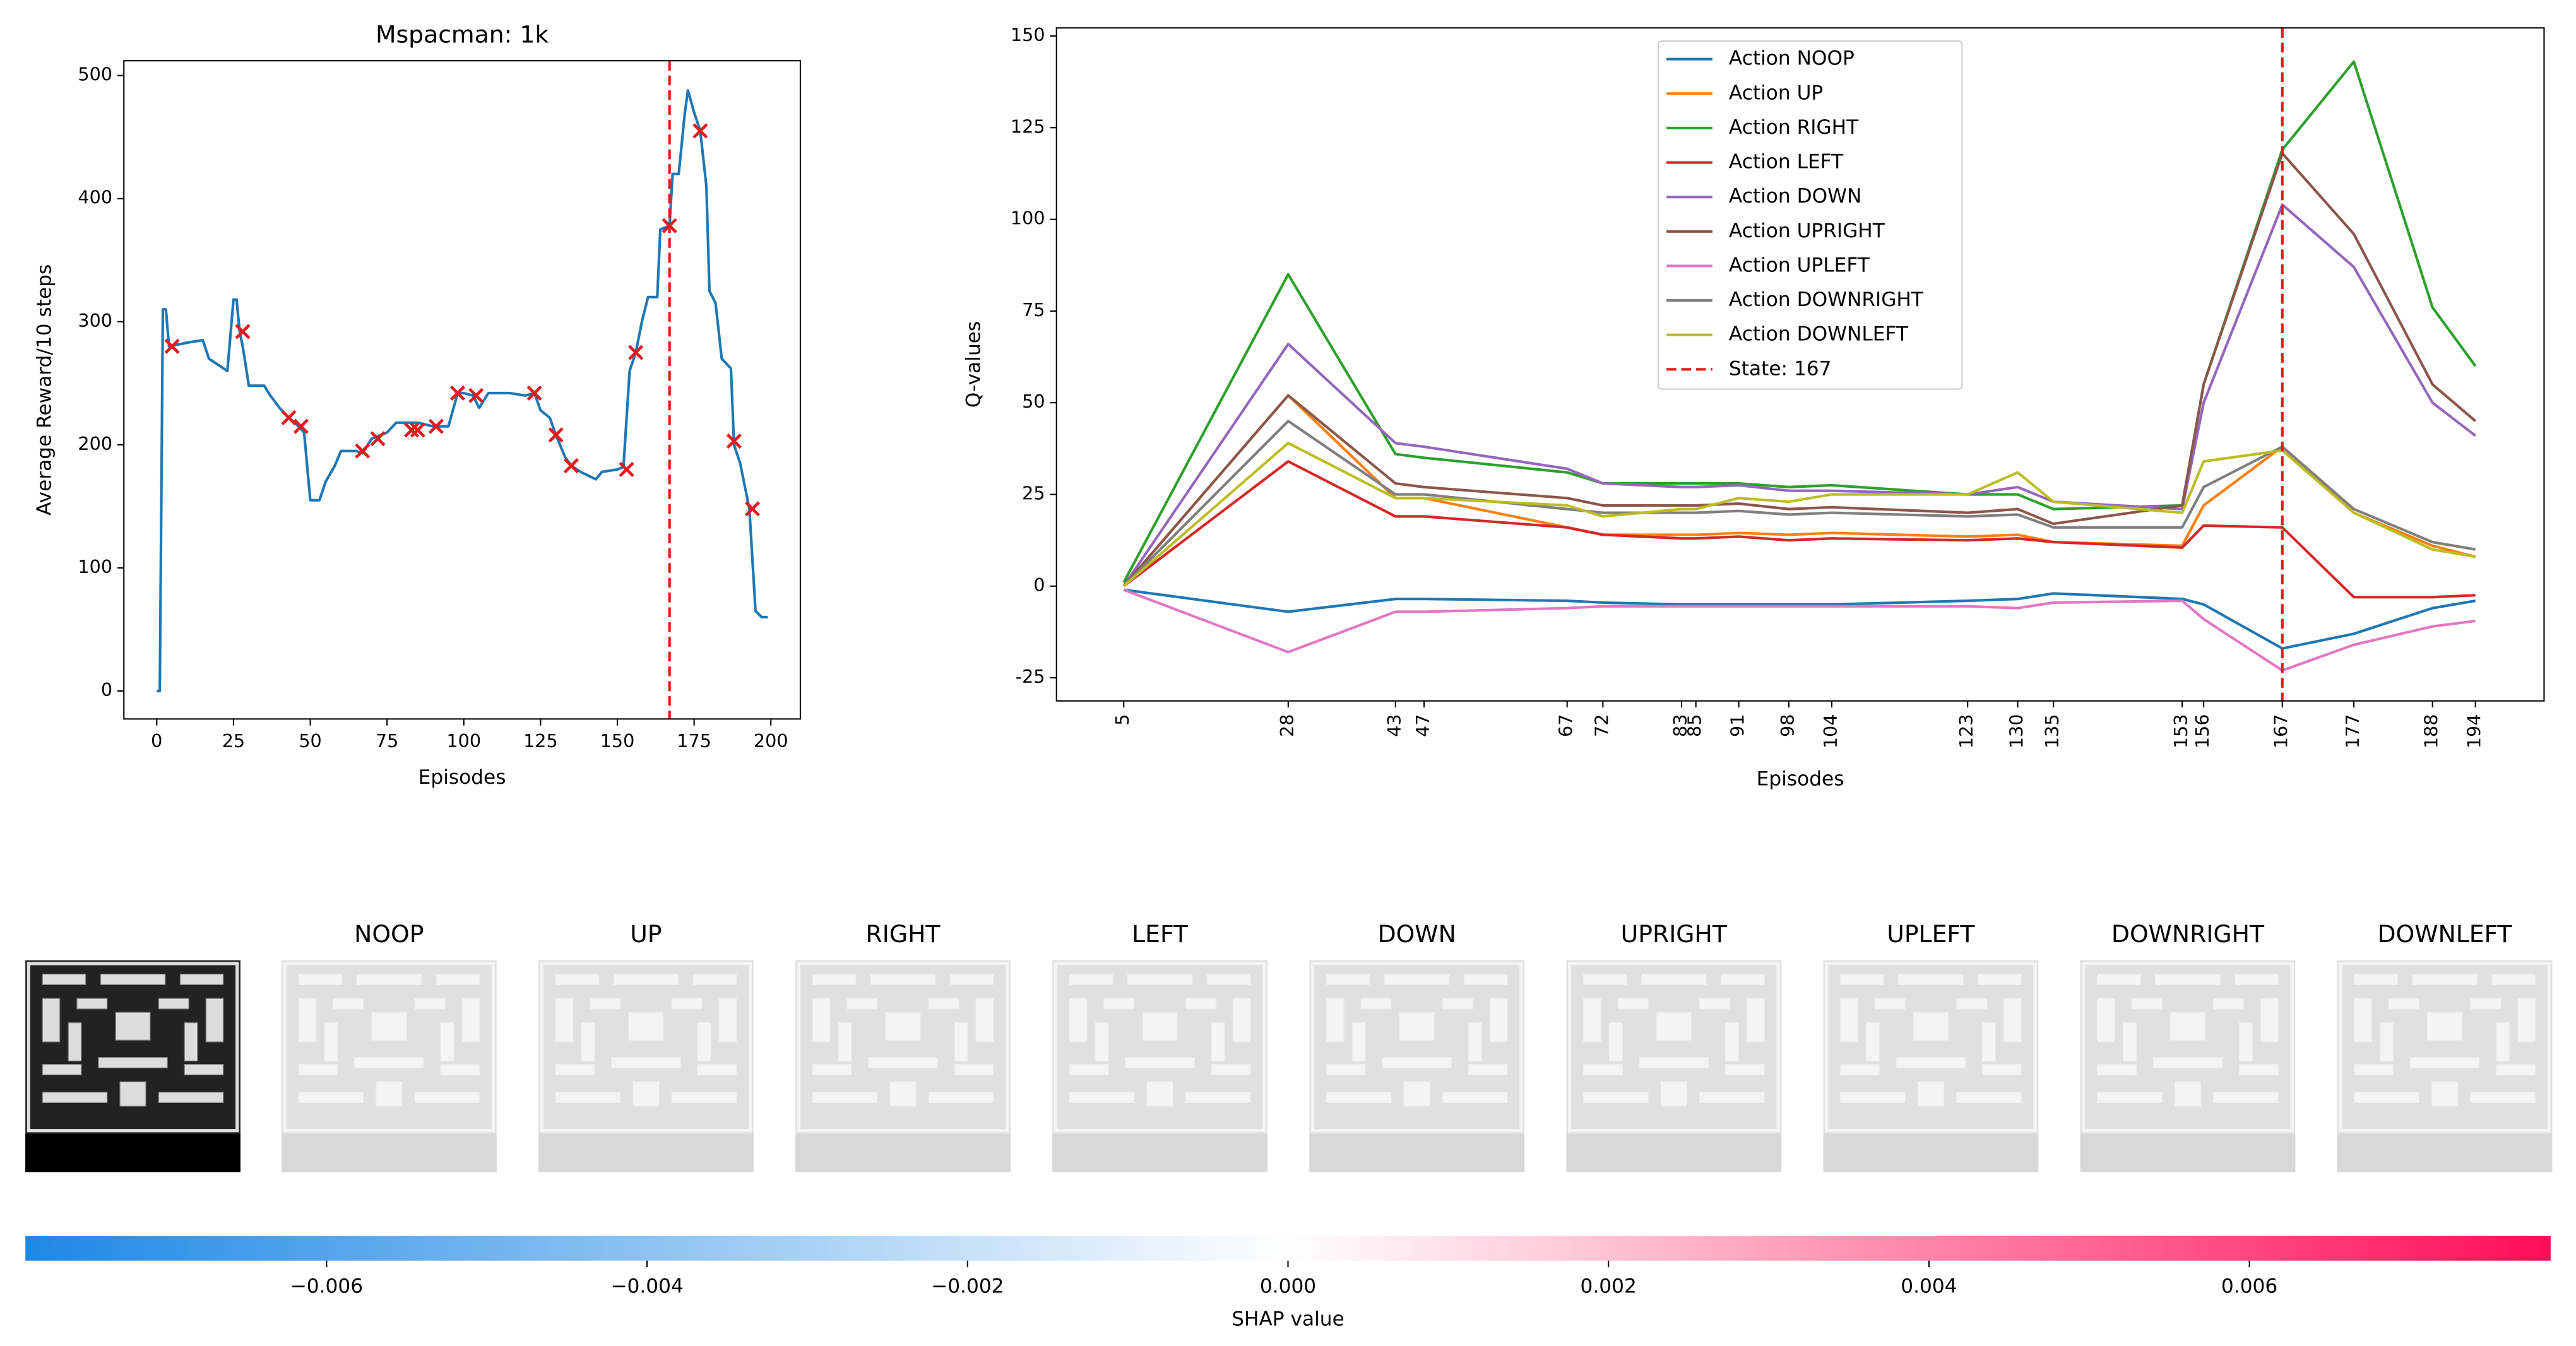 This screenshot has width=2576, height=1346. I want to click on y-axis-label: Q-values, so click(974, 364).